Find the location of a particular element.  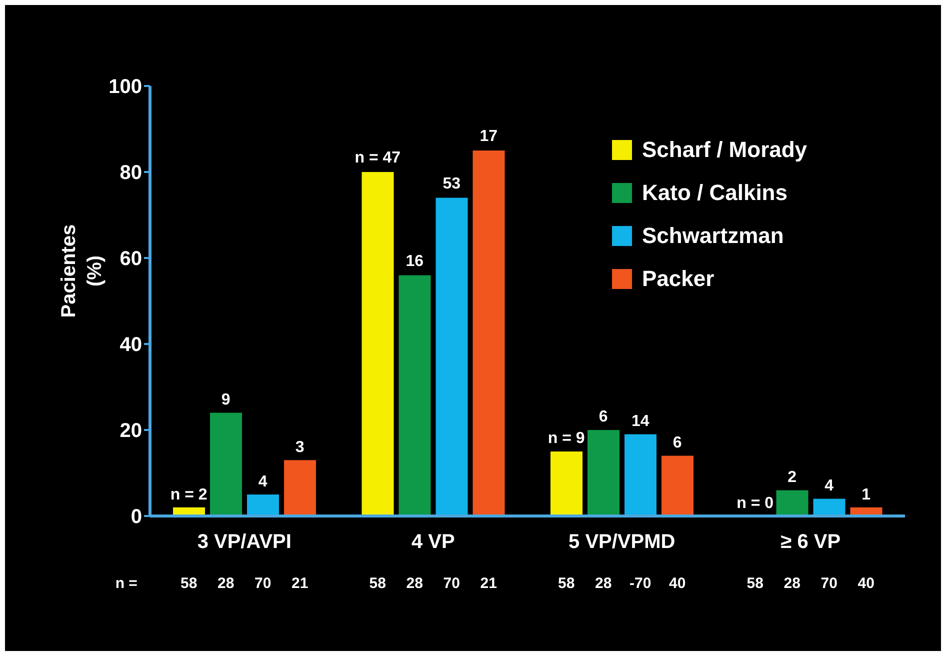

annotation: n = 47 is located at coordinates (377, 157).